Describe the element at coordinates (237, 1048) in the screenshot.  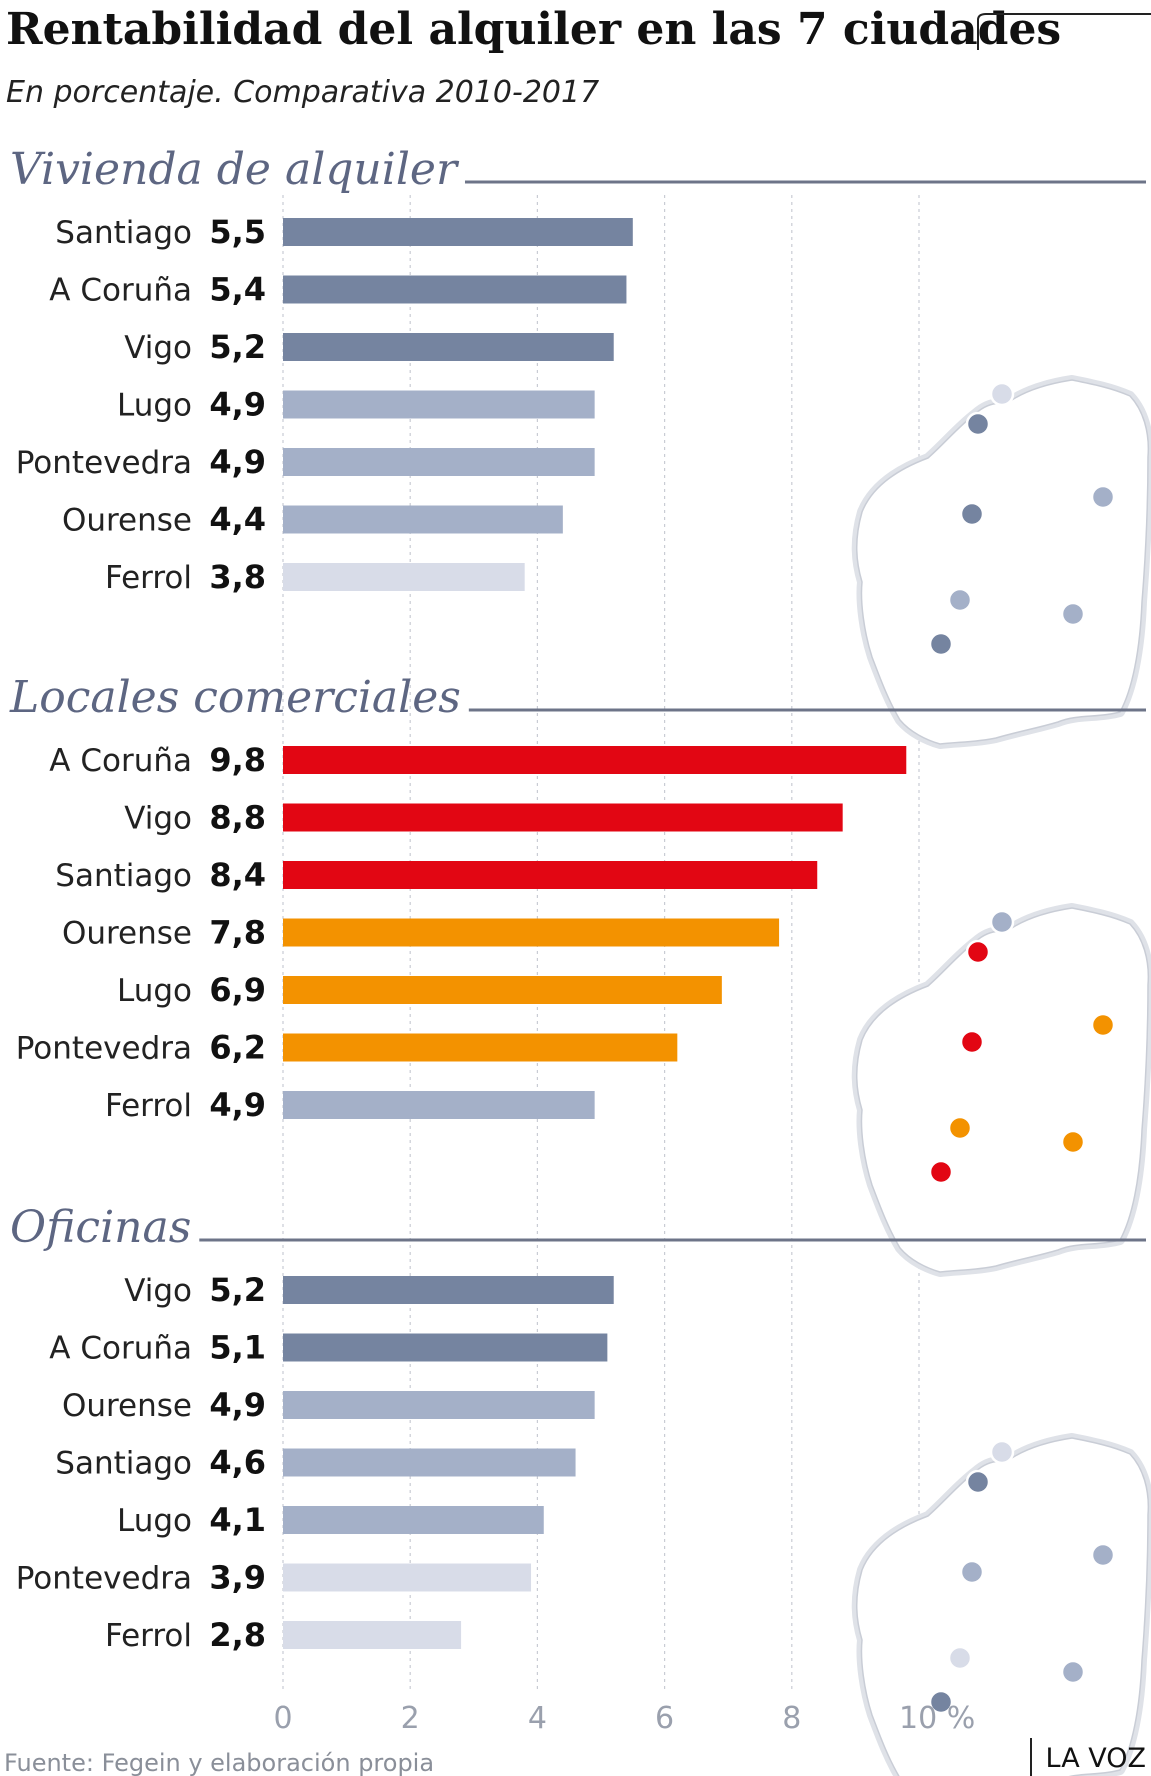
I see `value-label: 6,2` at that location.